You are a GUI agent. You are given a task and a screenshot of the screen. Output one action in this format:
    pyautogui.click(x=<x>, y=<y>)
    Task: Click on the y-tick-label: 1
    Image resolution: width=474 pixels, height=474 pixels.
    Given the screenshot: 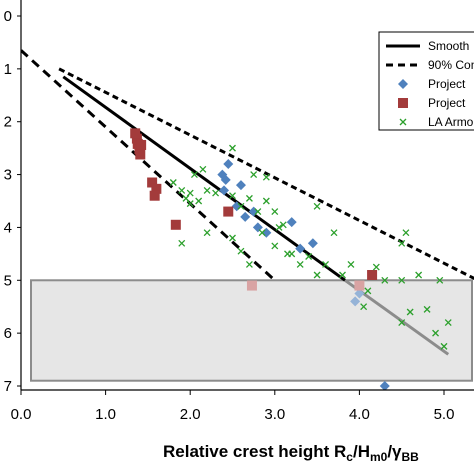 What is the action you would take?
    pyautogui.click(x=8, y=69)
    